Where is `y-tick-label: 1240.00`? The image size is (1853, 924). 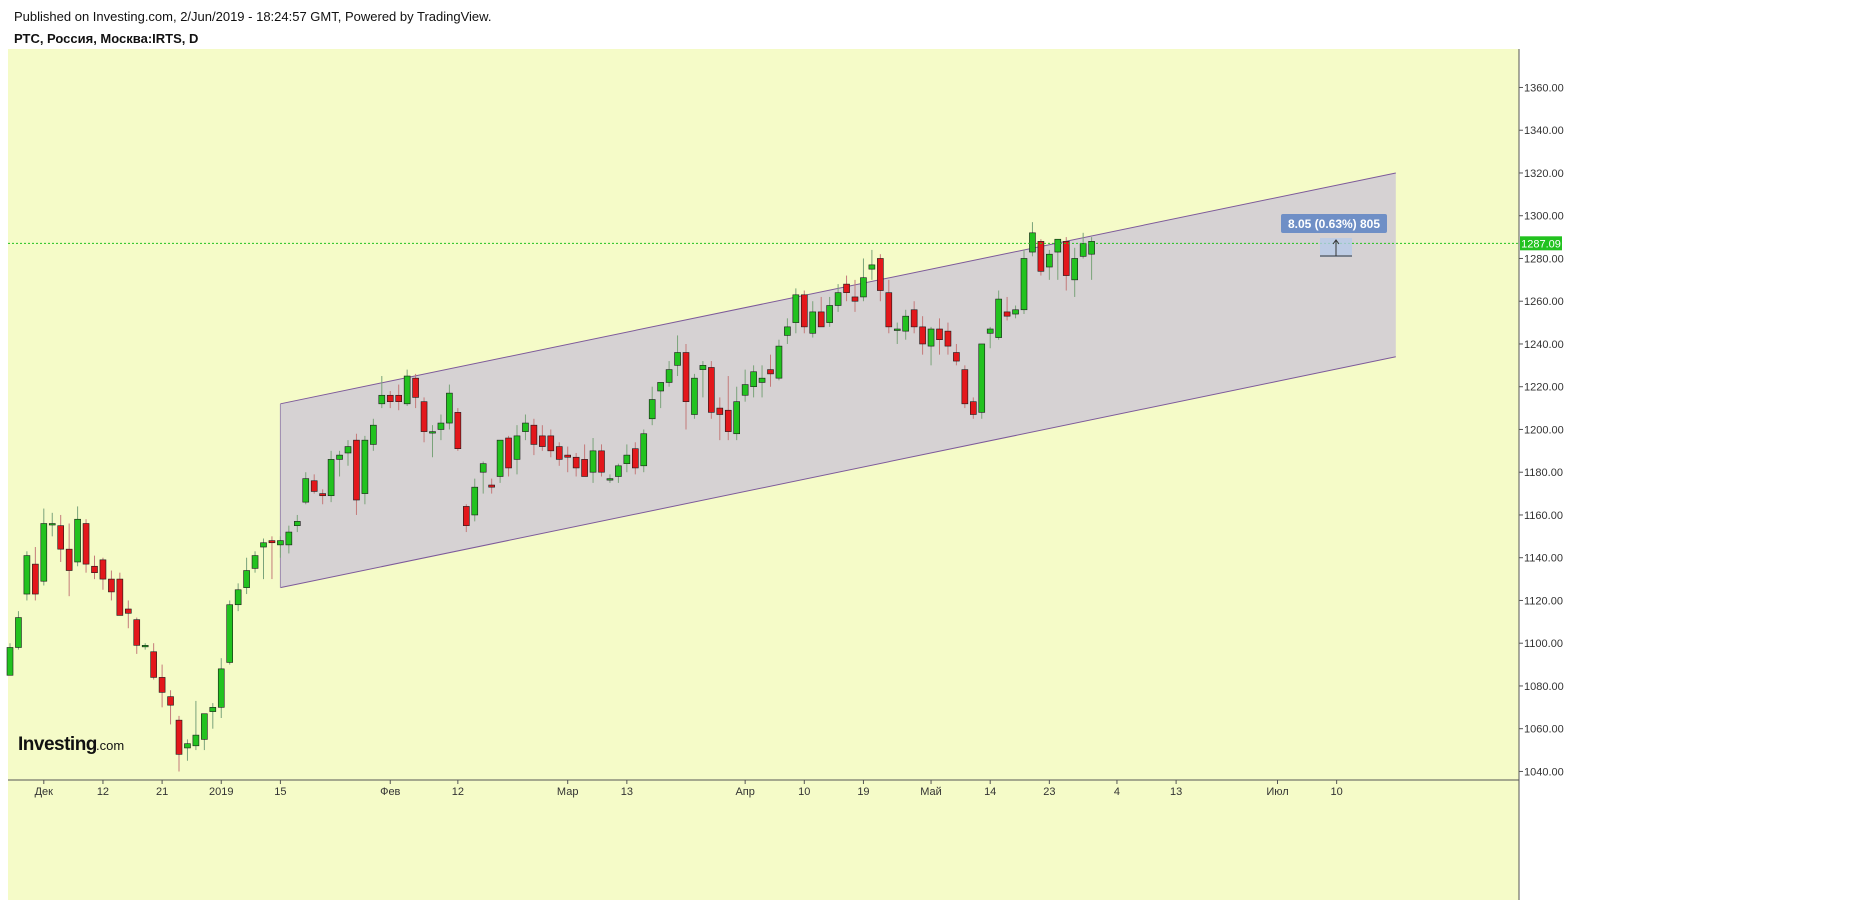
y-tick-label: 1240.00 is located at coordinates (1544, 345).